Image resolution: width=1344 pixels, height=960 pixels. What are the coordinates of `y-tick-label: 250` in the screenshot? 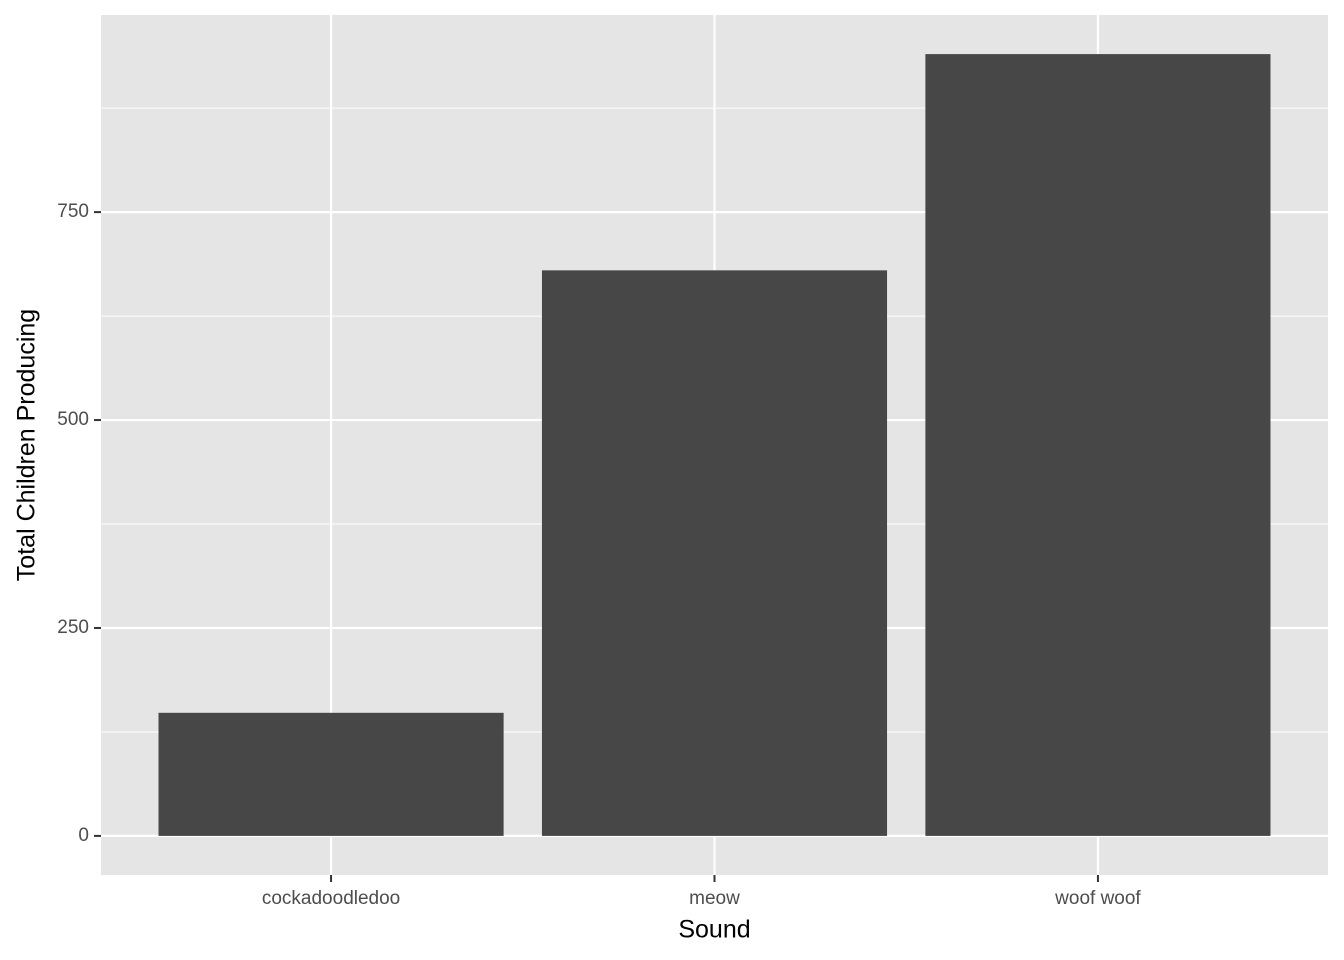 It's located at (73, 627).